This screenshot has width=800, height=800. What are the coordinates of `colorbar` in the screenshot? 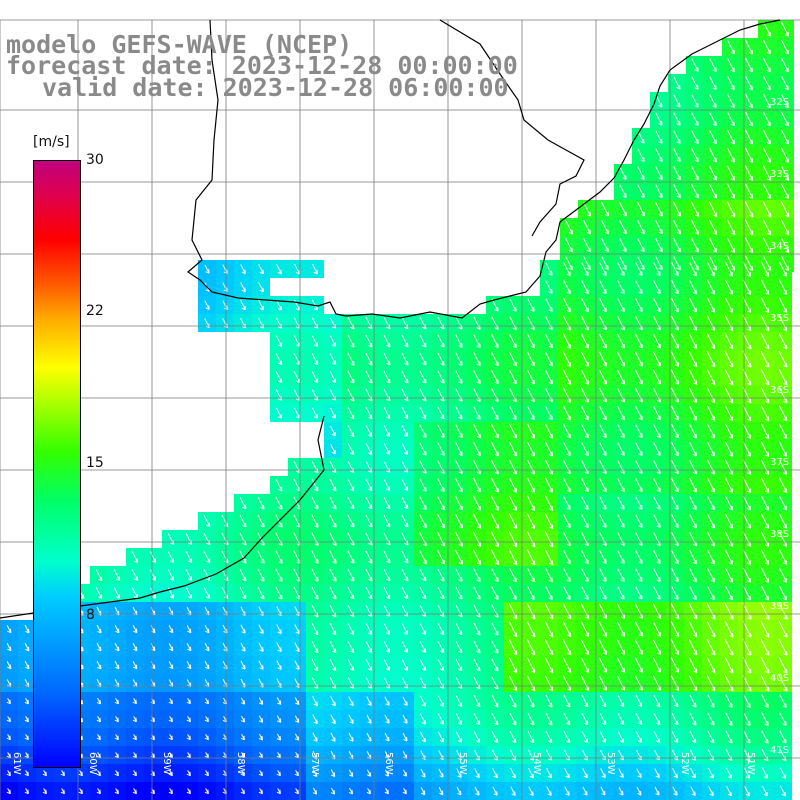 It's located at (57, 464).